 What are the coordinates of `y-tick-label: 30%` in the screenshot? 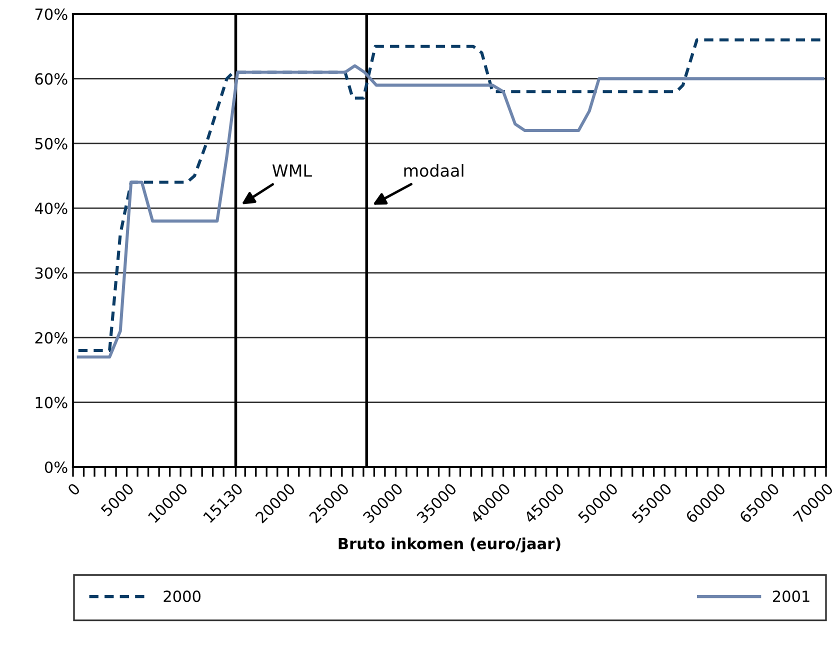 It's located at (51, 273).